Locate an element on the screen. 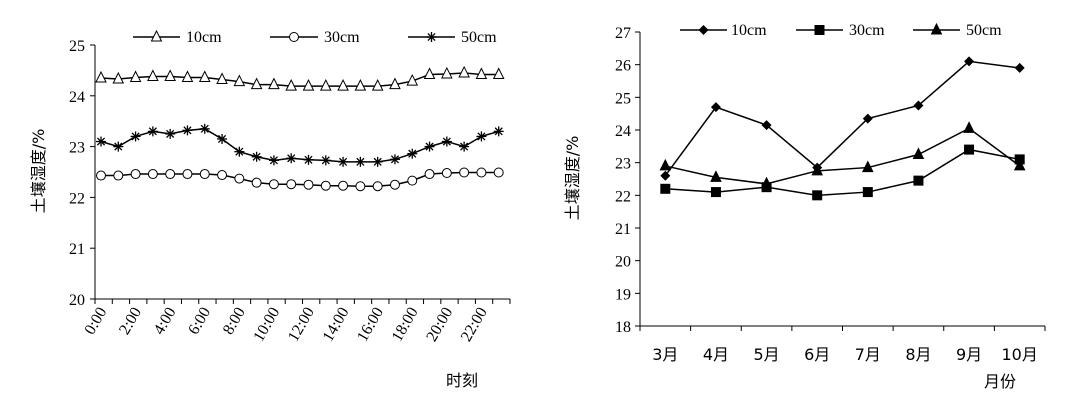 The image size is (1071, 405). x-axis-label: 时刻 is located at coordinates (462, 380).